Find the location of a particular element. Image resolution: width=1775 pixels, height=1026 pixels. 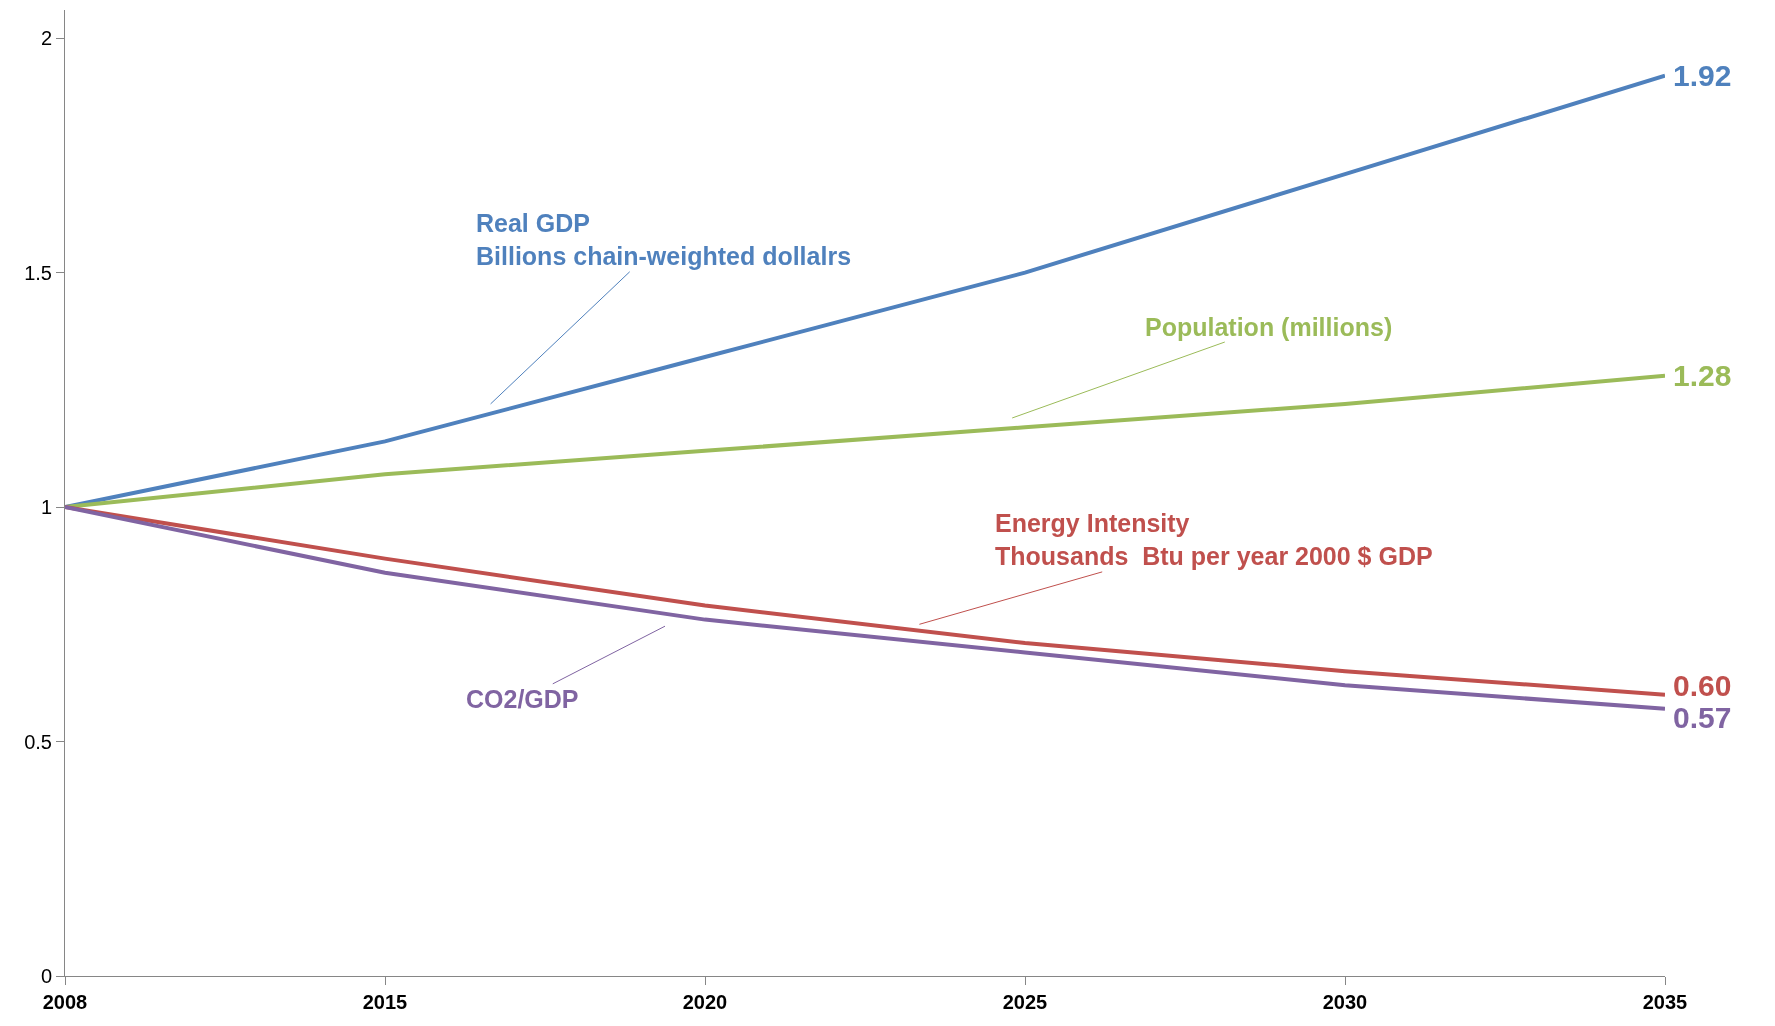

x-tick-label: 2015 is located at coordinates (385, 1002).